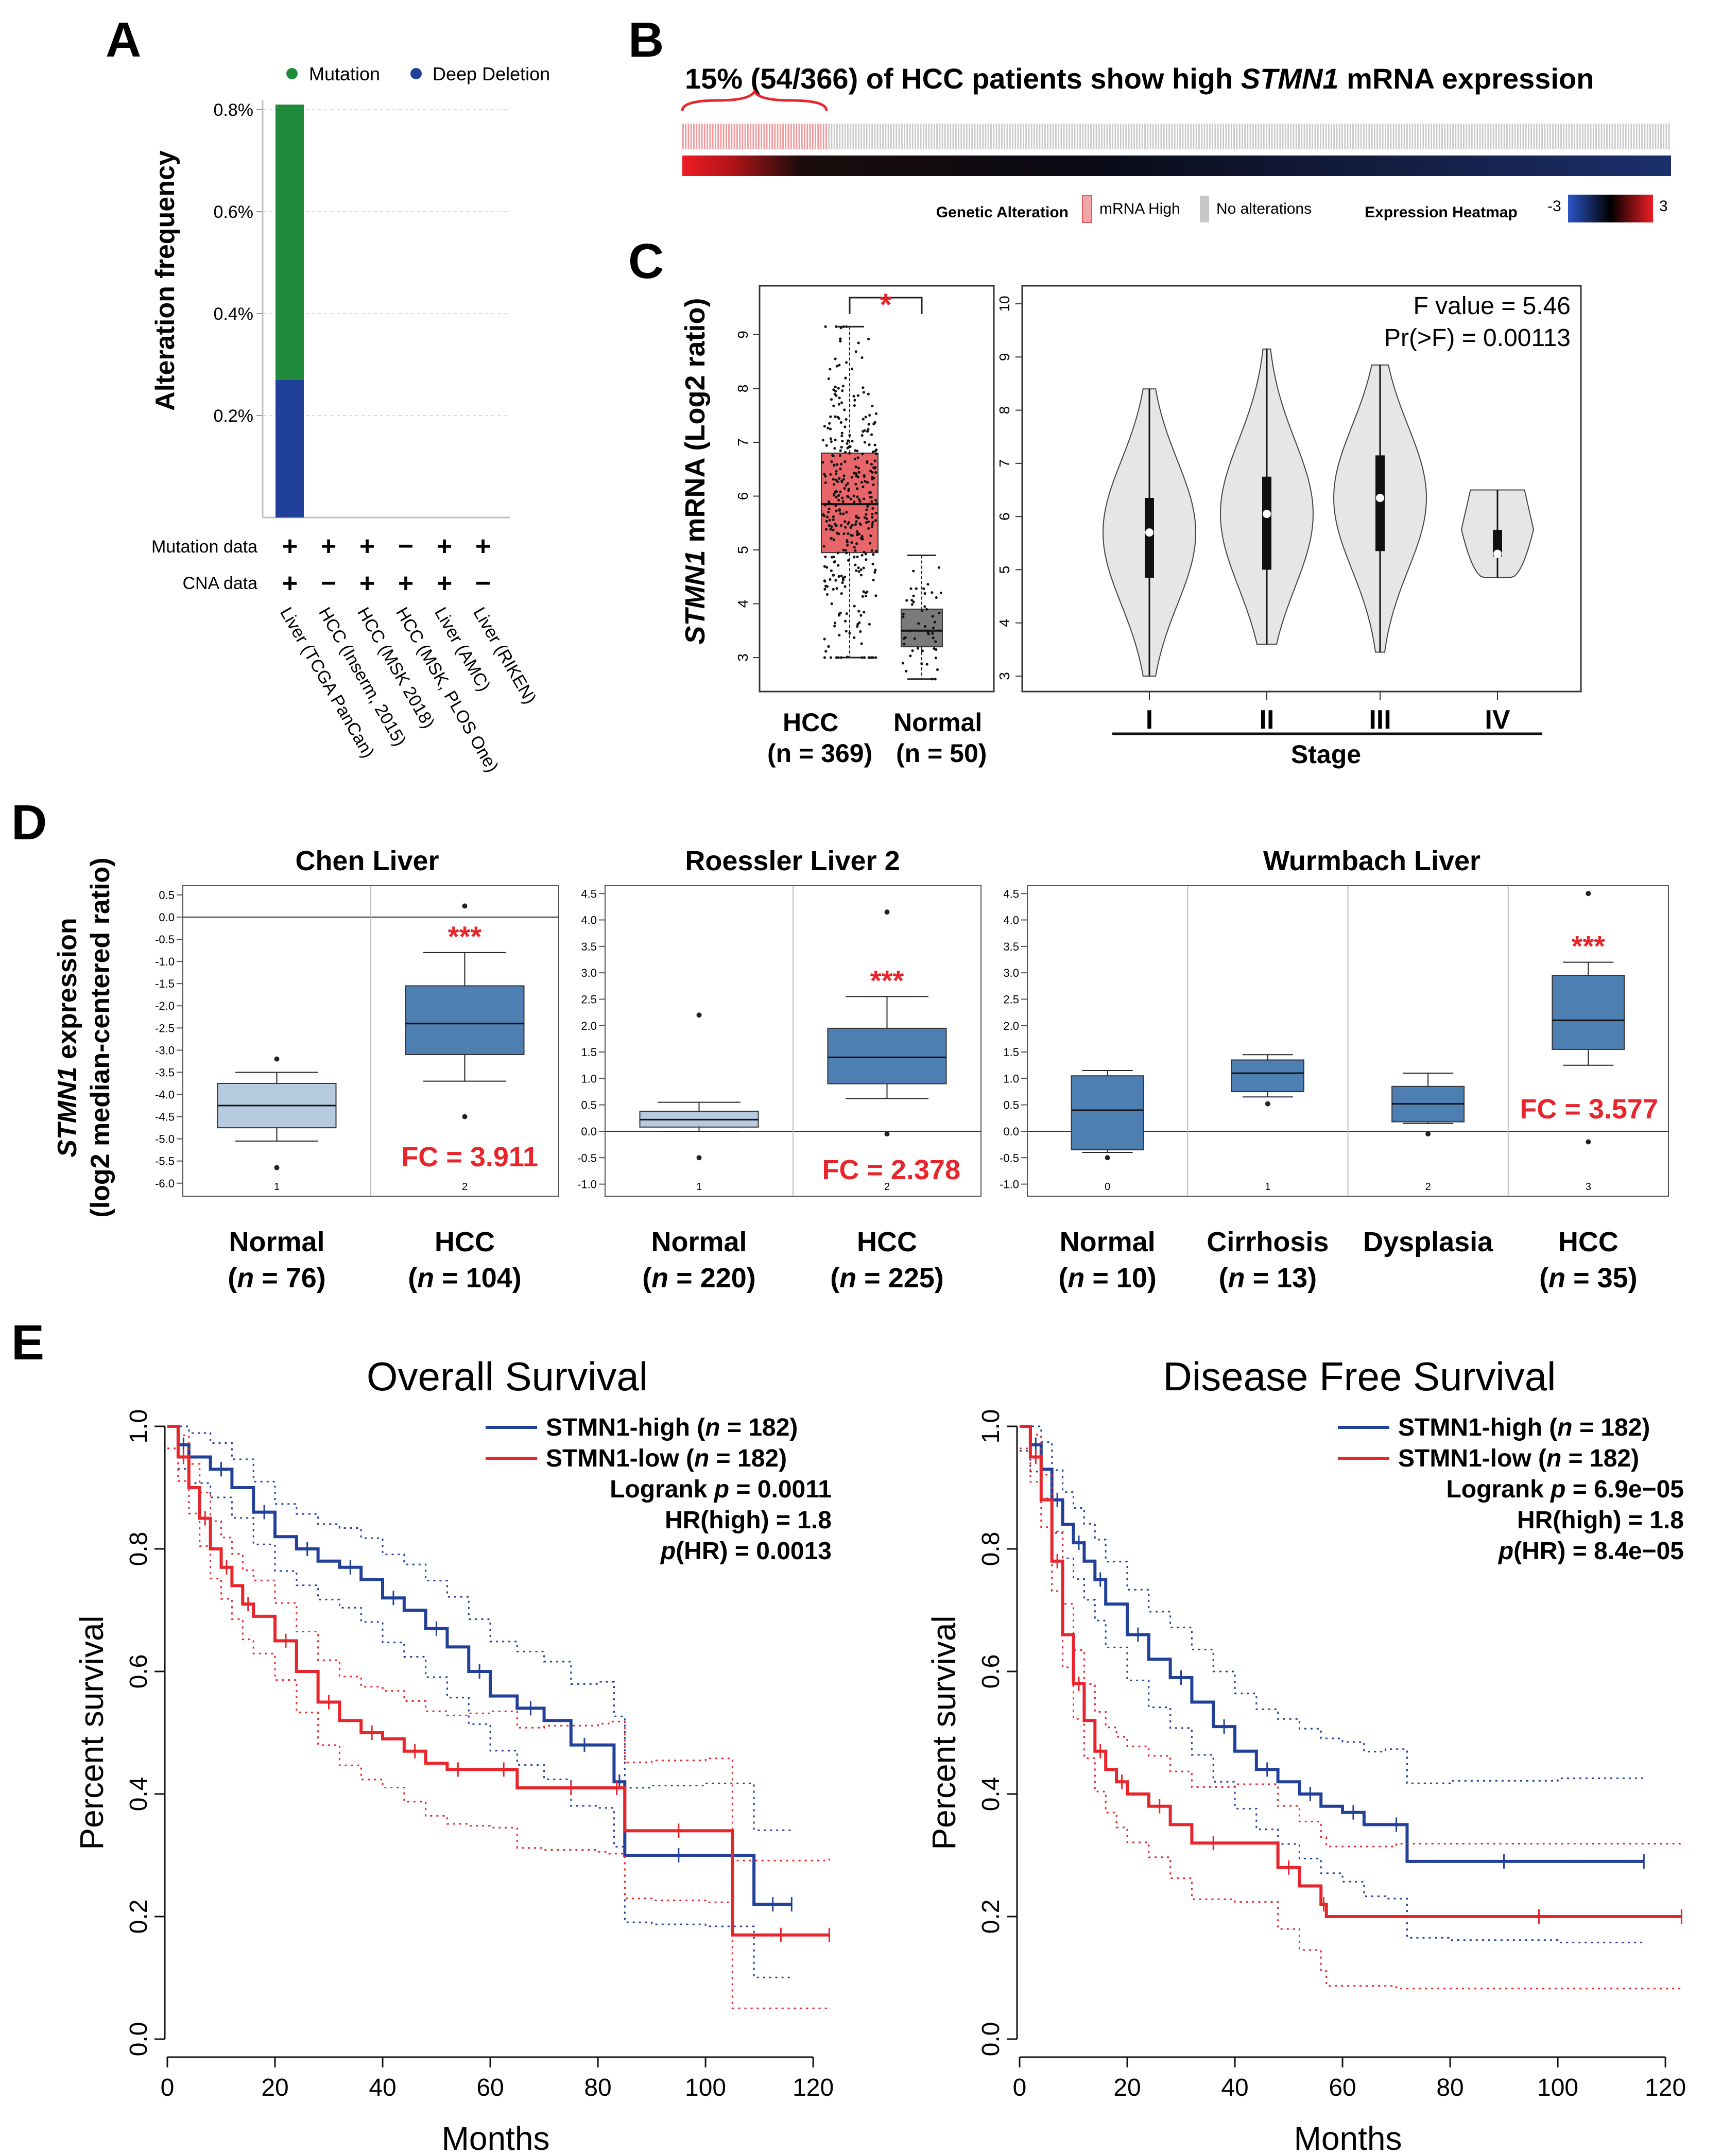 The height and width of the screenshot is (2156, 1722). Describe the element at coordinates (1267, 720) in the screenshot. I see `stage-label: II` at that location.